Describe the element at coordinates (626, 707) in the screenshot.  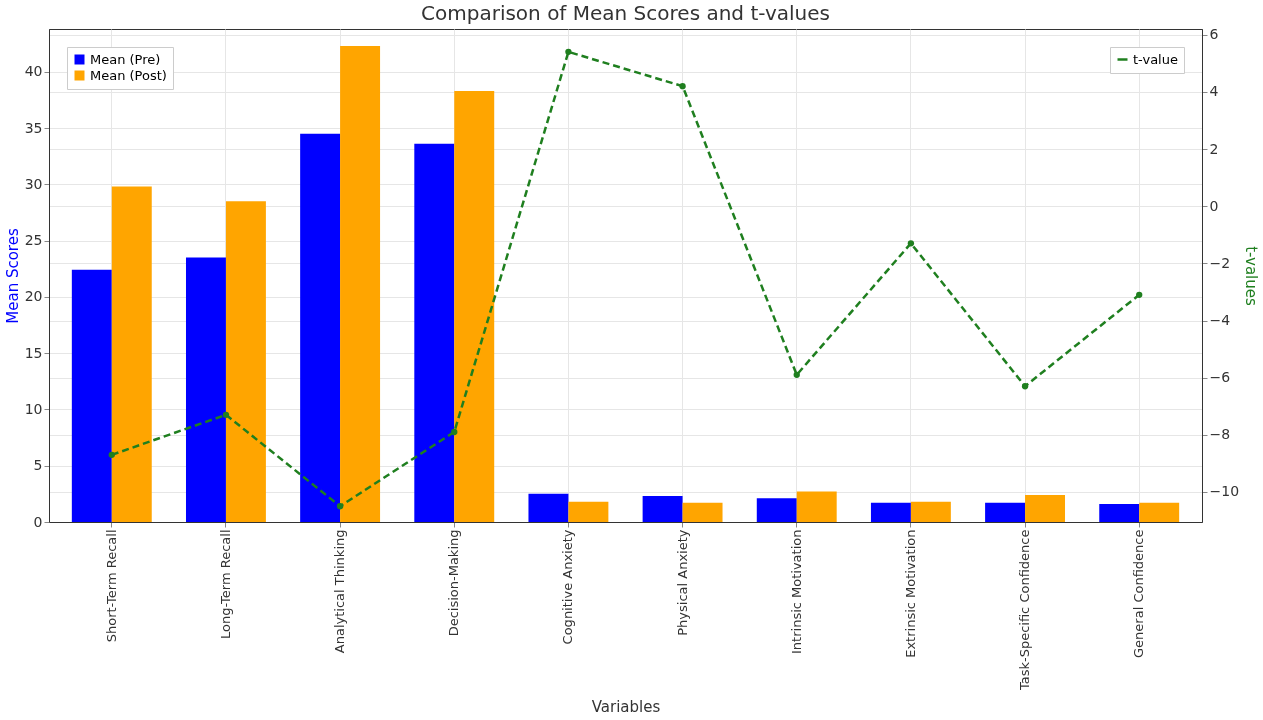
I see `x-axis-title: Variables` at that location.